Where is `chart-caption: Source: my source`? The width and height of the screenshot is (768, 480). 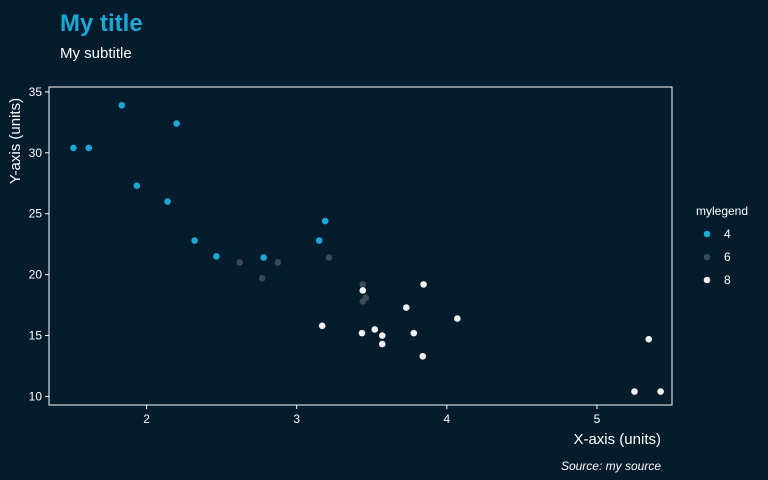
chart-caption: Source: my source is located at coordinates (611, 466).